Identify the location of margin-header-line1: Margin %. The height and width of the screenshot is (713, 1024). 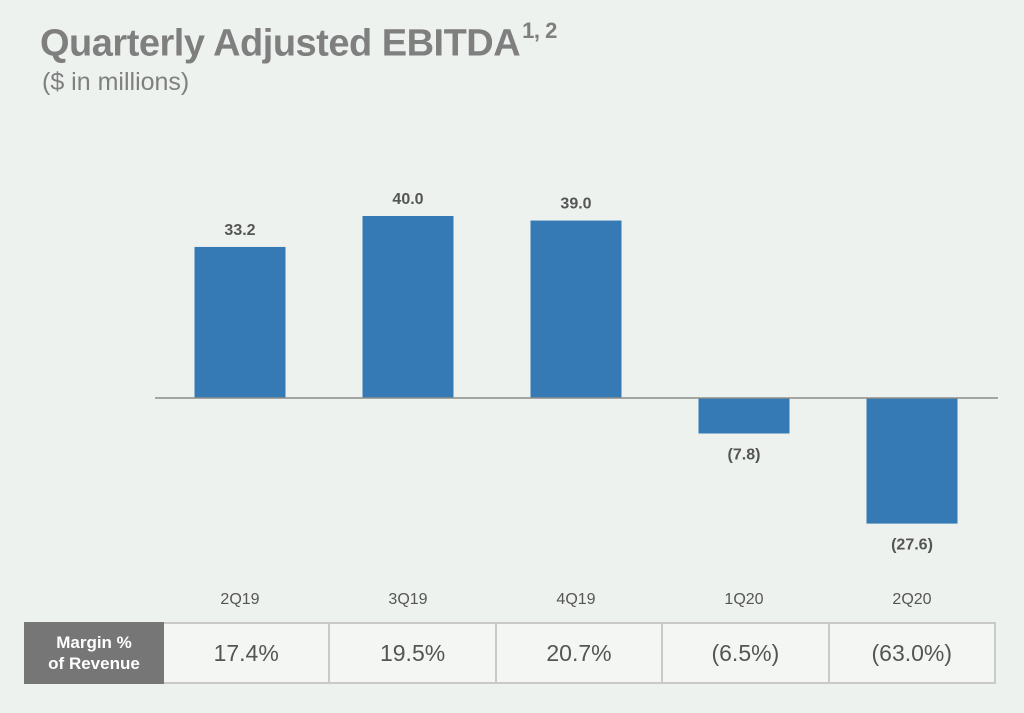
(94, 642).